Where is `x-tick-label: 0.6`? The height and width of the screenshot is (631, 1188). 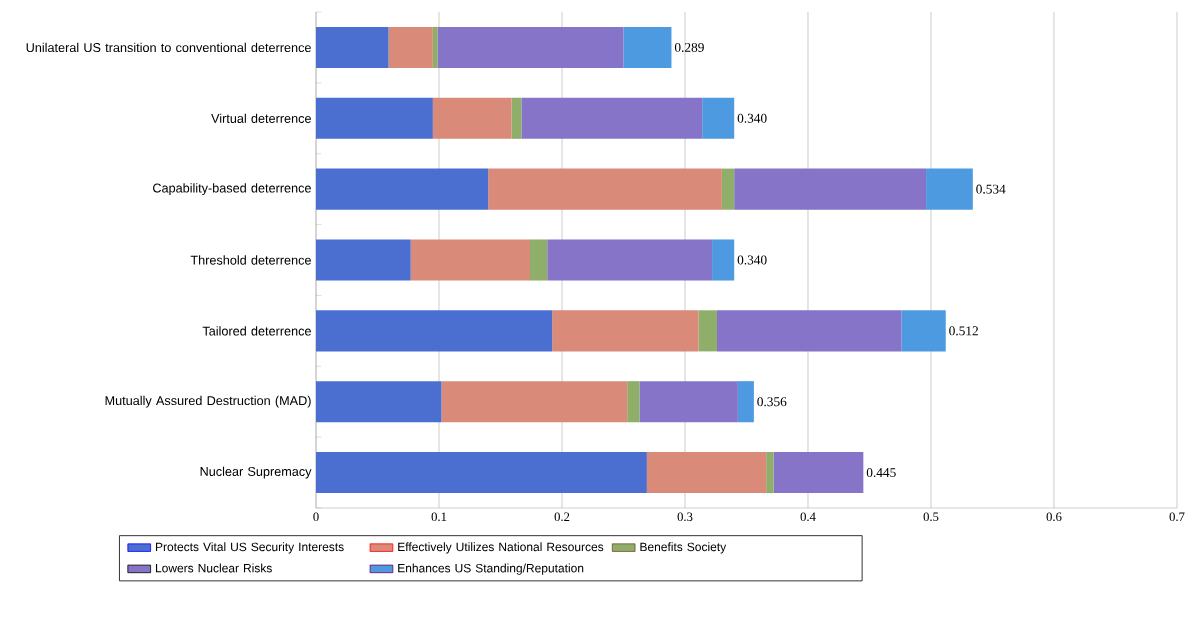
x-tick-label: 0.6 is located at coordinates (1054, 517).